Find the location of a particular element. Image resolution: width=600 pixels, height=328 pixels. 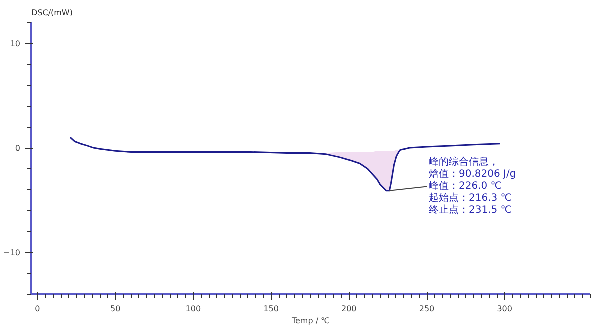

y-tick-label: 10 is located at coordinates (15, 43).